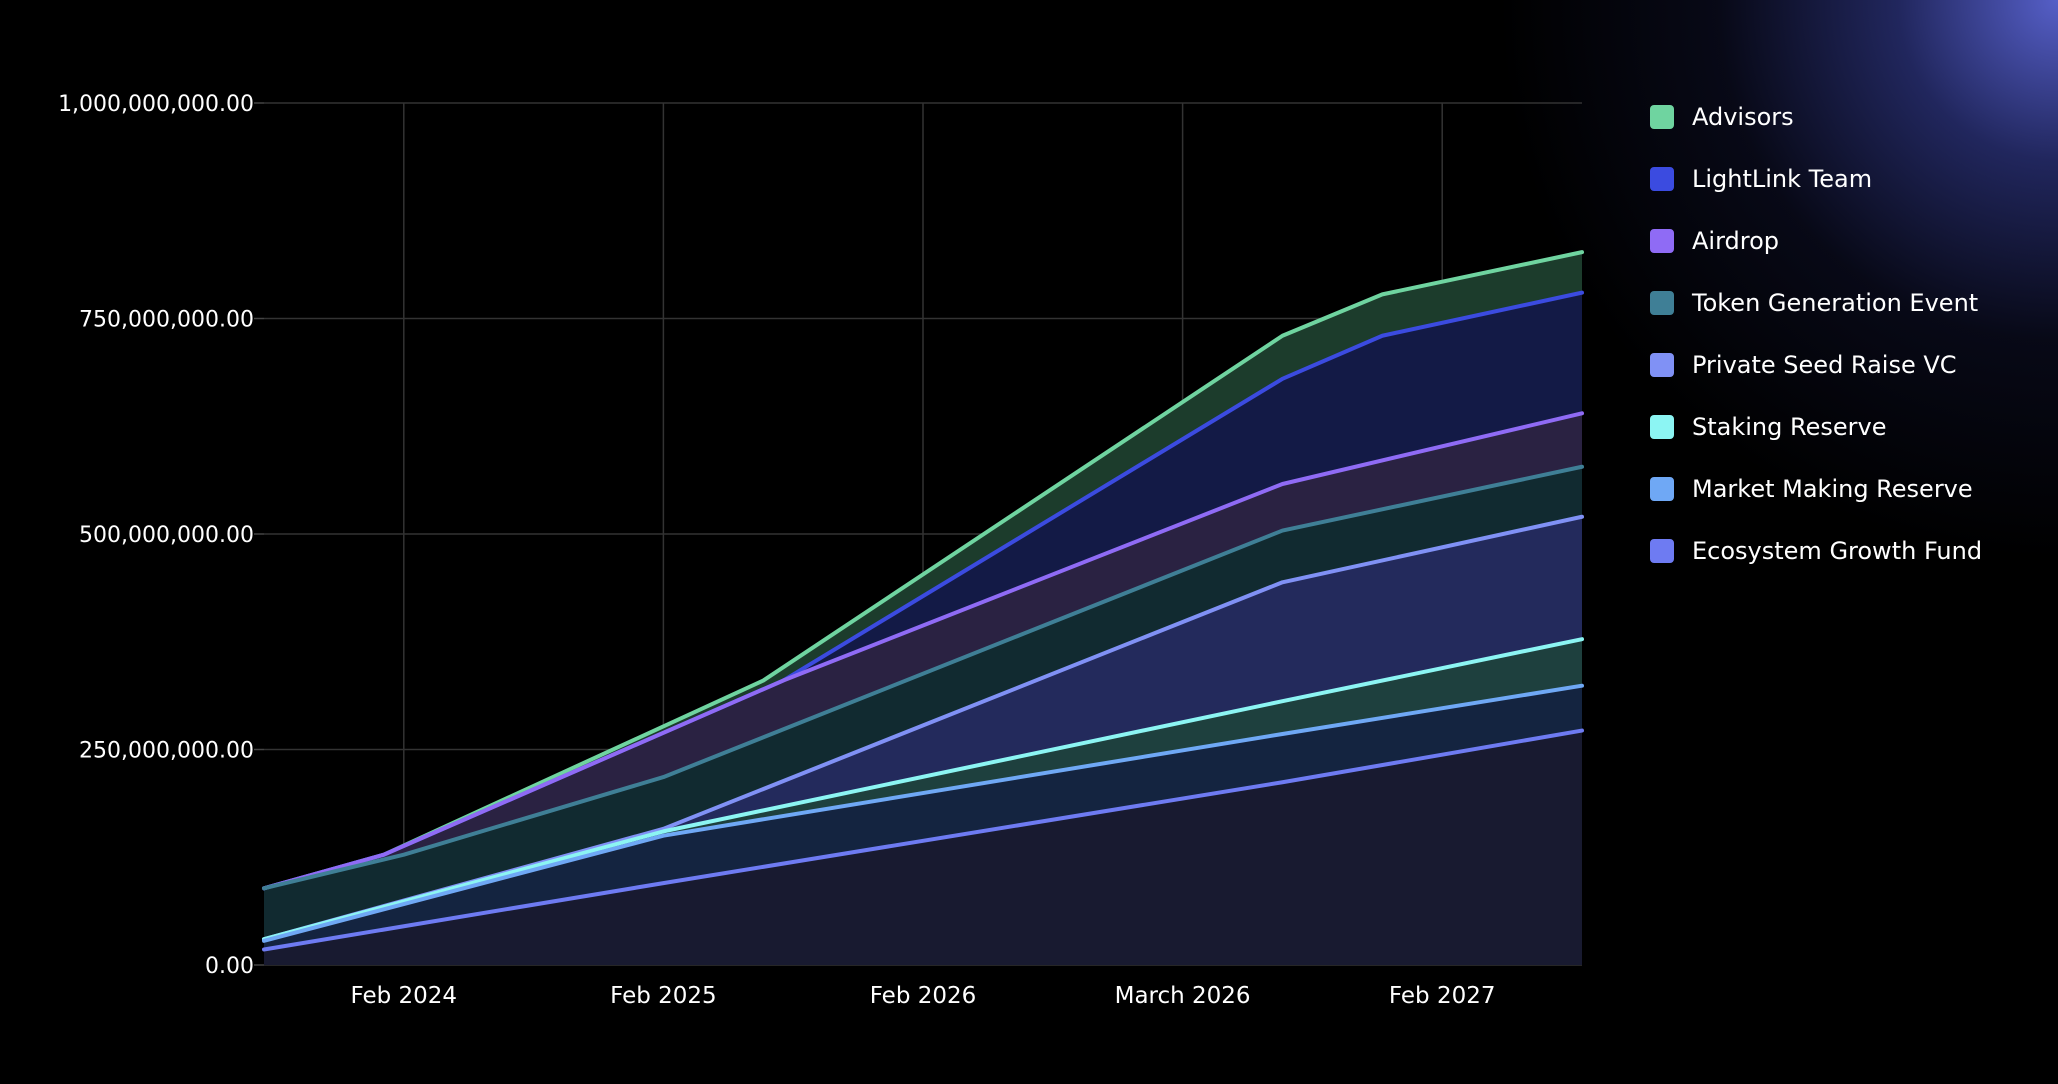  What do you see at coordinates (1662, 241) in the screenshot?
I see `legend-swatch-airdrop` at bounding box center [1662, 241].